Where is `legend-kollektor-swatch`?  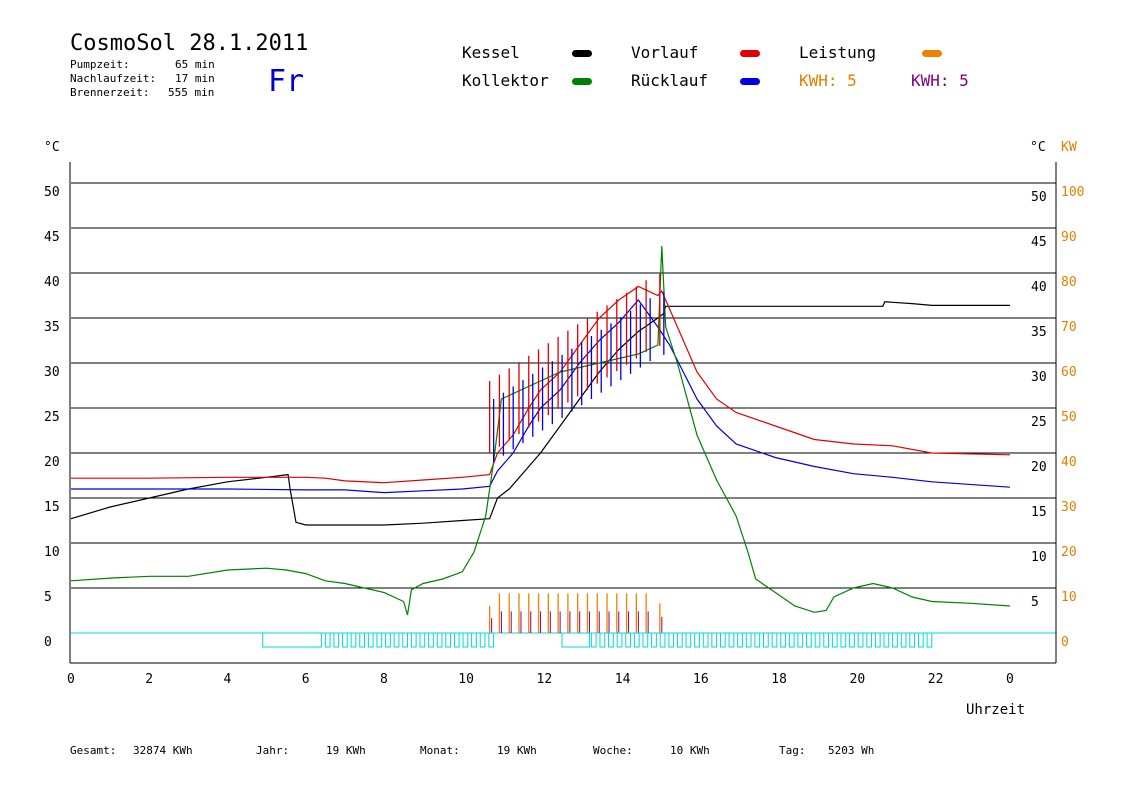
legend-kollektor-swatch is located at coordinates (582, 81).